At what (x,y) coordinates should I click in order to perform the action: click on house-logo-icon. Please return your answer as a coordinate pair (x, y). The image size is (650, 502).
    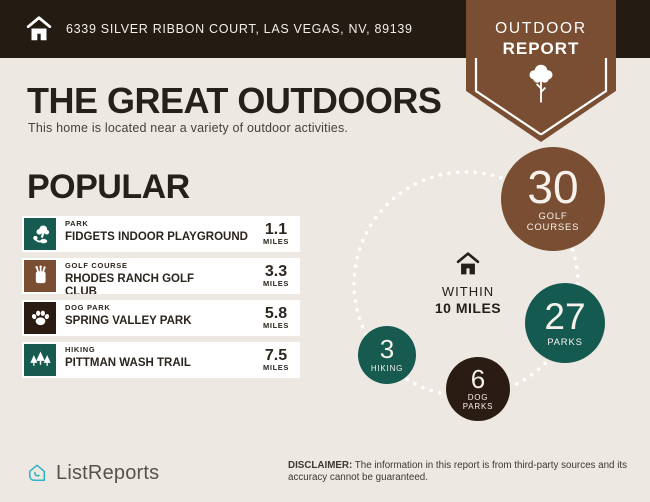
    Looking at the image, I should click on (37, 473).